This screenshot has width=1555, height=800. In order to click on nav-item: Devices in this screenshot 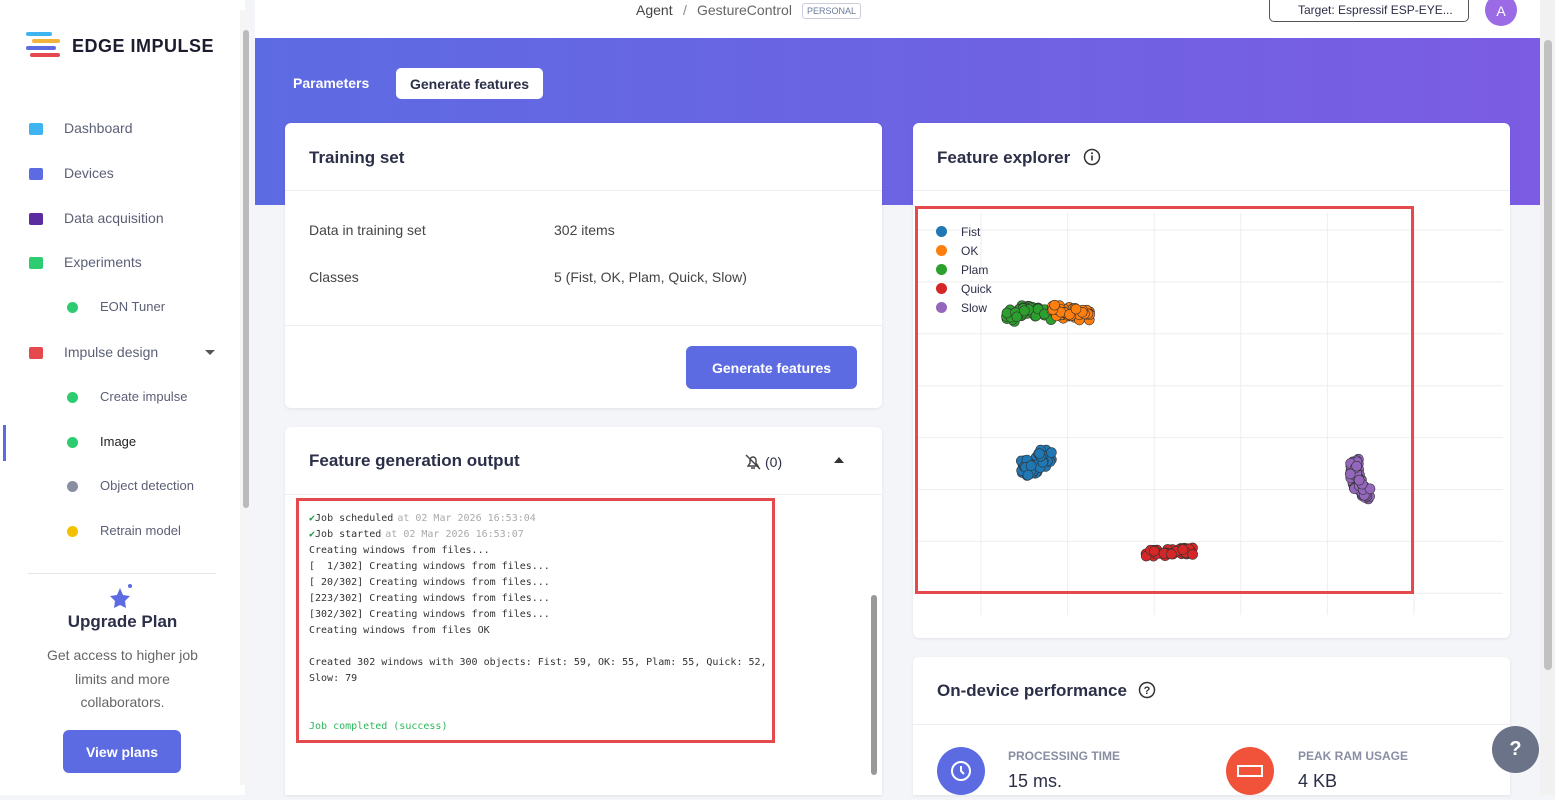, I will do `click(89, 173)`.